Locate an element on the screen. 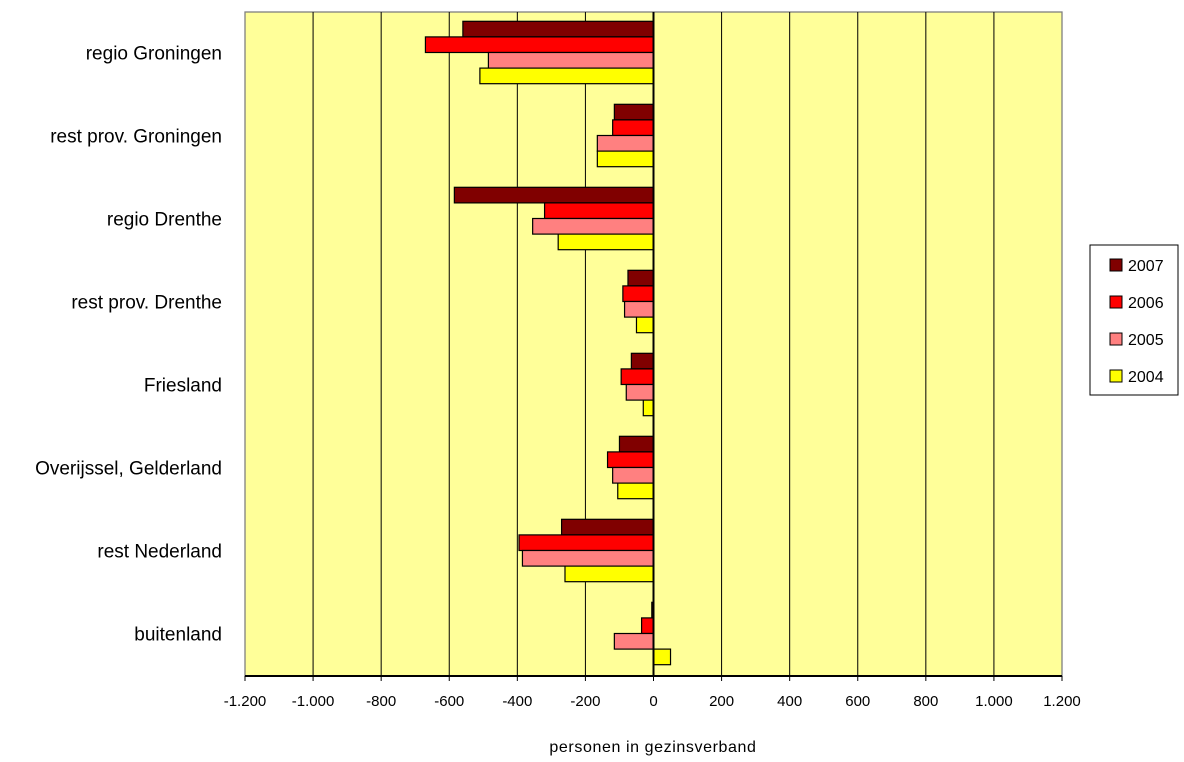 This screenshot has height=762, width=1184. x-tick-label: 800 is located at coordinates (925, 701).